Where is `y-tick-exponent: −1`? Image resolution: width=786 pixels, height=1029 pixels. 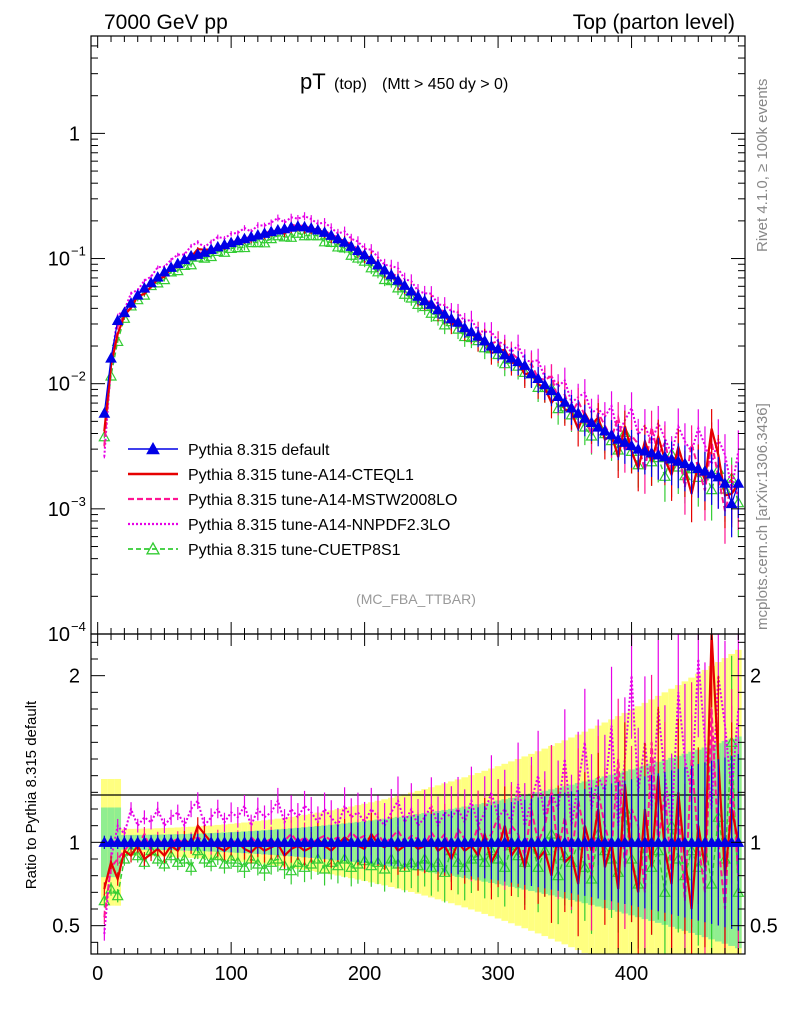 y-tick-exponent: −1 is located at coordinates (78, 251).